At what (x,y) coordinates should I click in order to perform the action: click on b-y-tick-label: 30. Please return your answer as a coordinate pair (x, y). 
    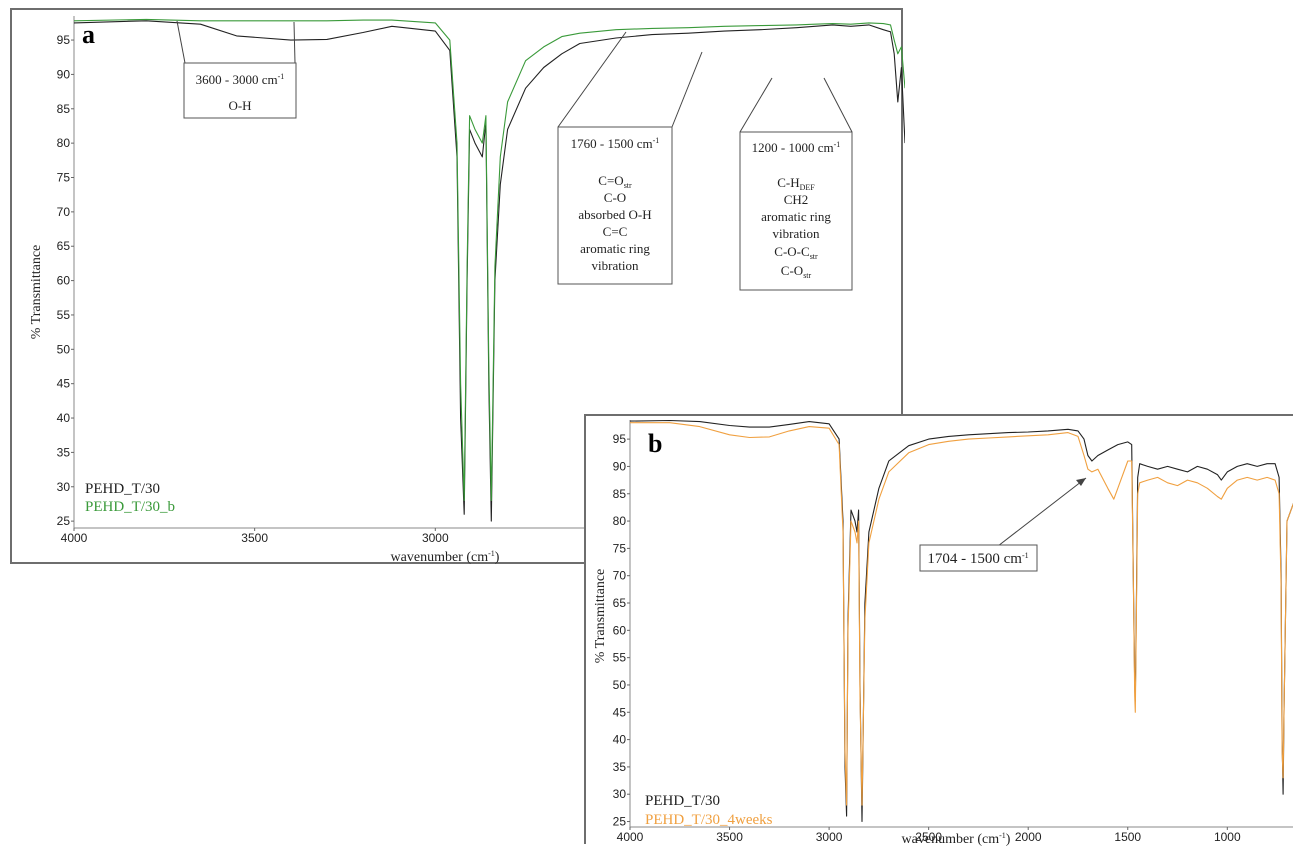
    Looking at the image, I should click on (620, 794).